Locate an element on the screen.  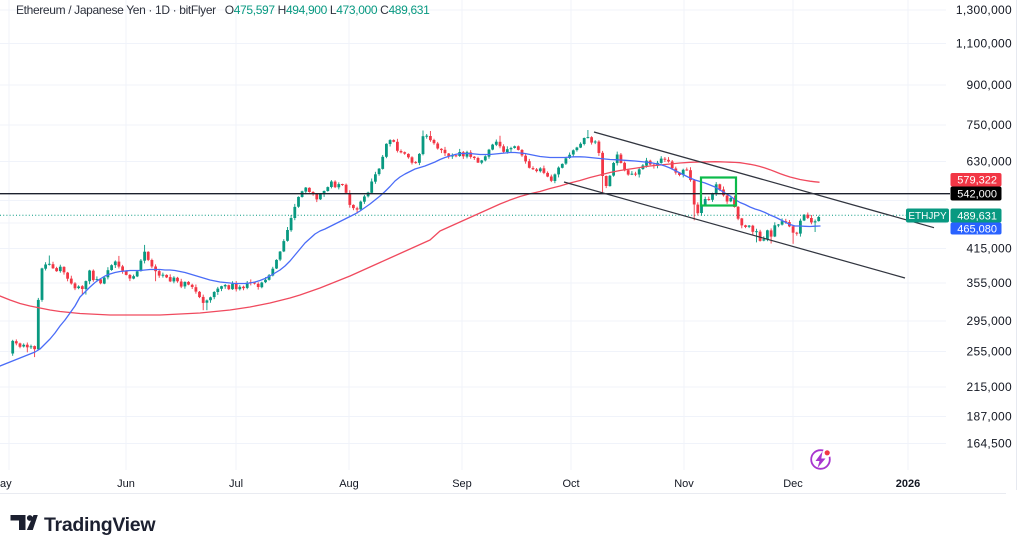
svg-text: Jun is located at coordinates (126, 484).